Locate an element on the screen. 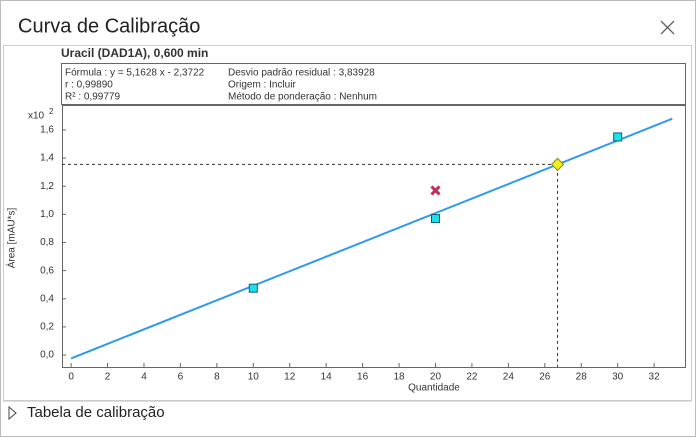 The image size is (696, 442). y-axis-title: Área [mAU*s] is located at coordinates (11, 237).